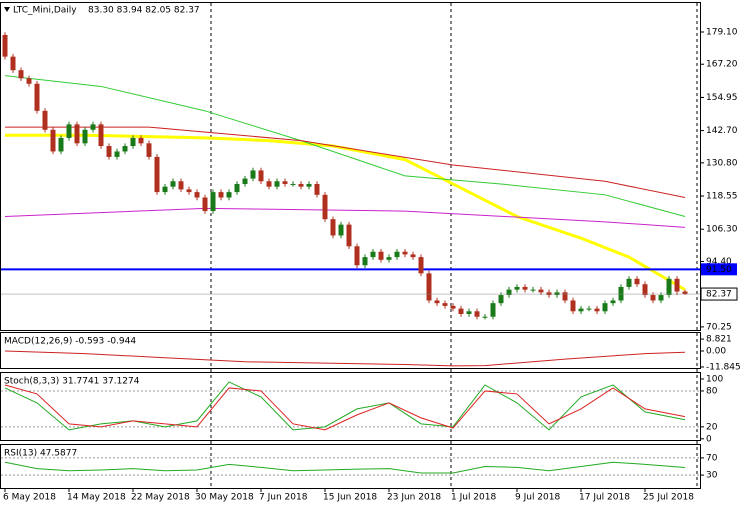  What do you see at coordinates (7, 9) in the screenshot?
I see `collapse-arrow` at bounding box center [7, 9].